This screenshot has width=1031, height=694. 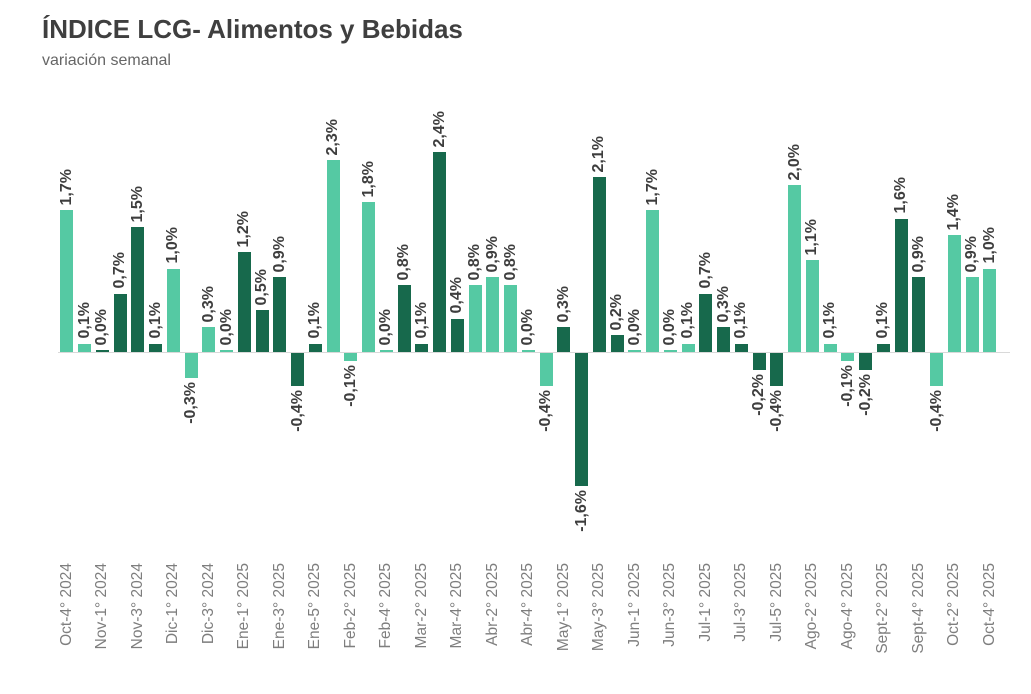 What do you see at coordinates (954, 604) in the screenshot?
I see `x-tick-label: Oct-2° 2025` at bounding box center [954, 604].